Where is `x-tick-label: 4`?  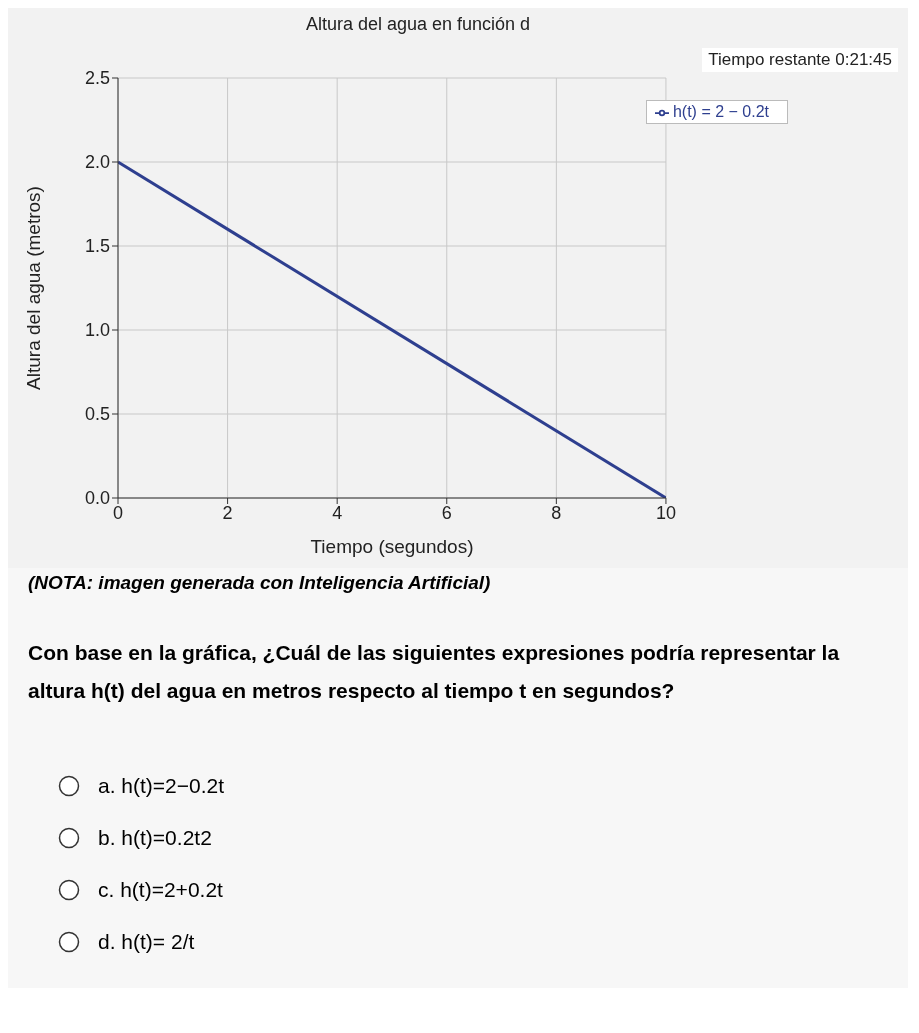
x-tick-label: 4 is located at coordinates (337, 512).